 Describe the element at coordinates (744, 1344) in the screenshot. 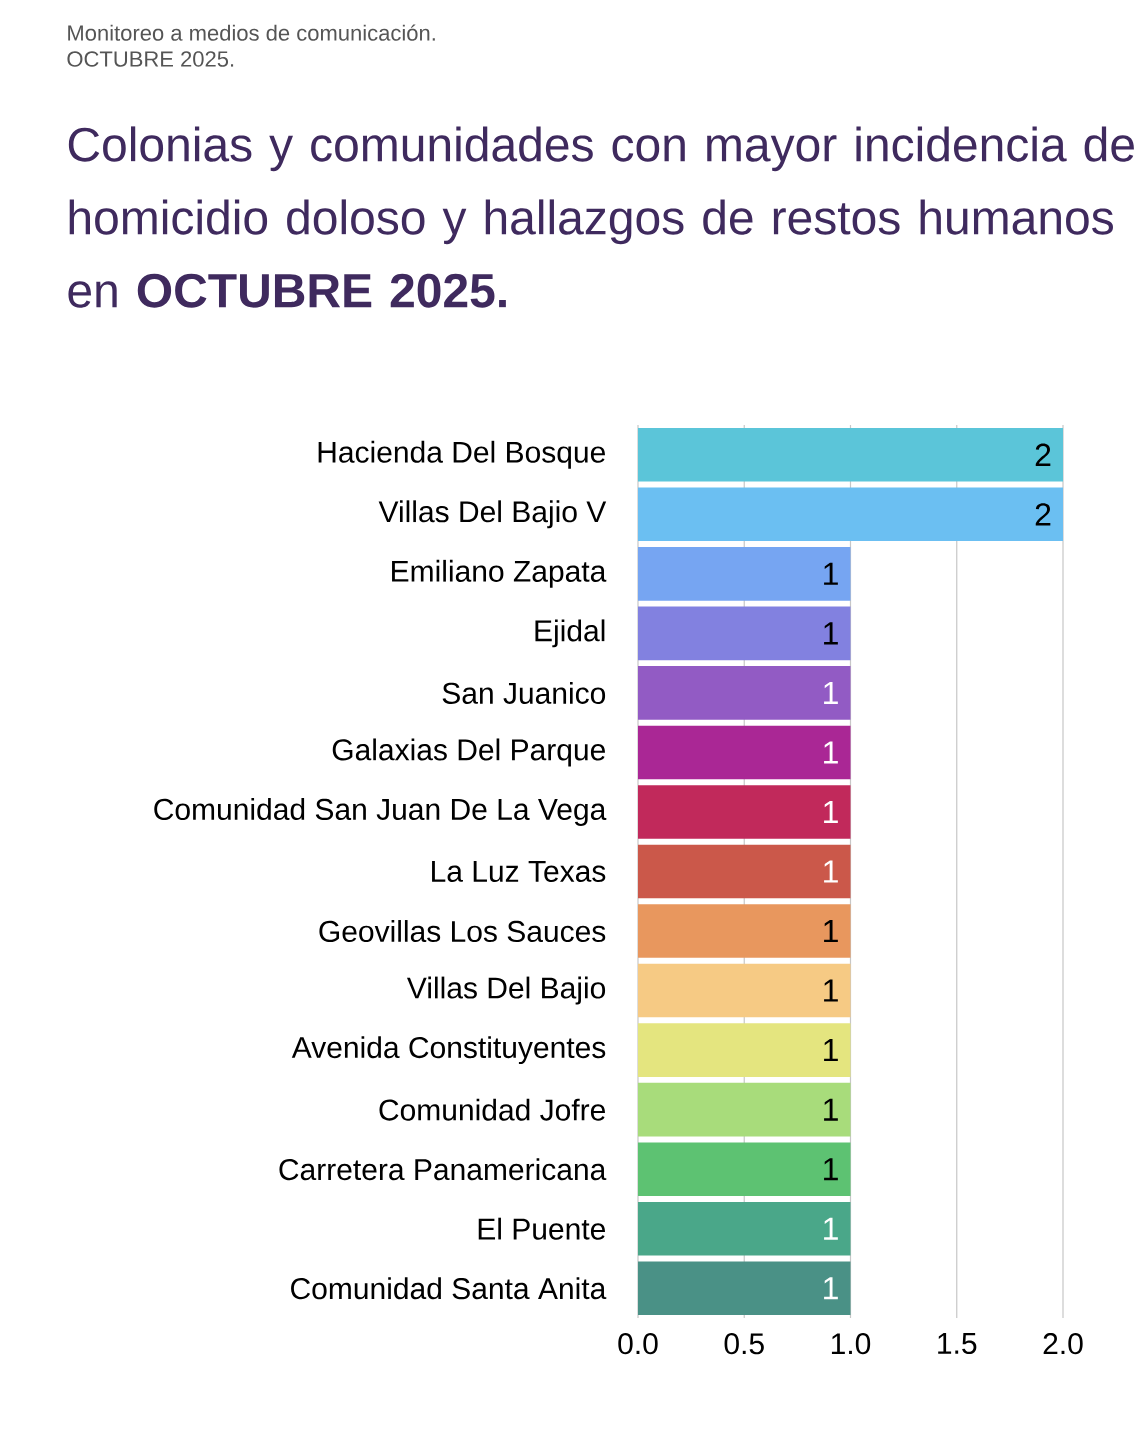

I see `x-tick-label: 0.5` at that location.